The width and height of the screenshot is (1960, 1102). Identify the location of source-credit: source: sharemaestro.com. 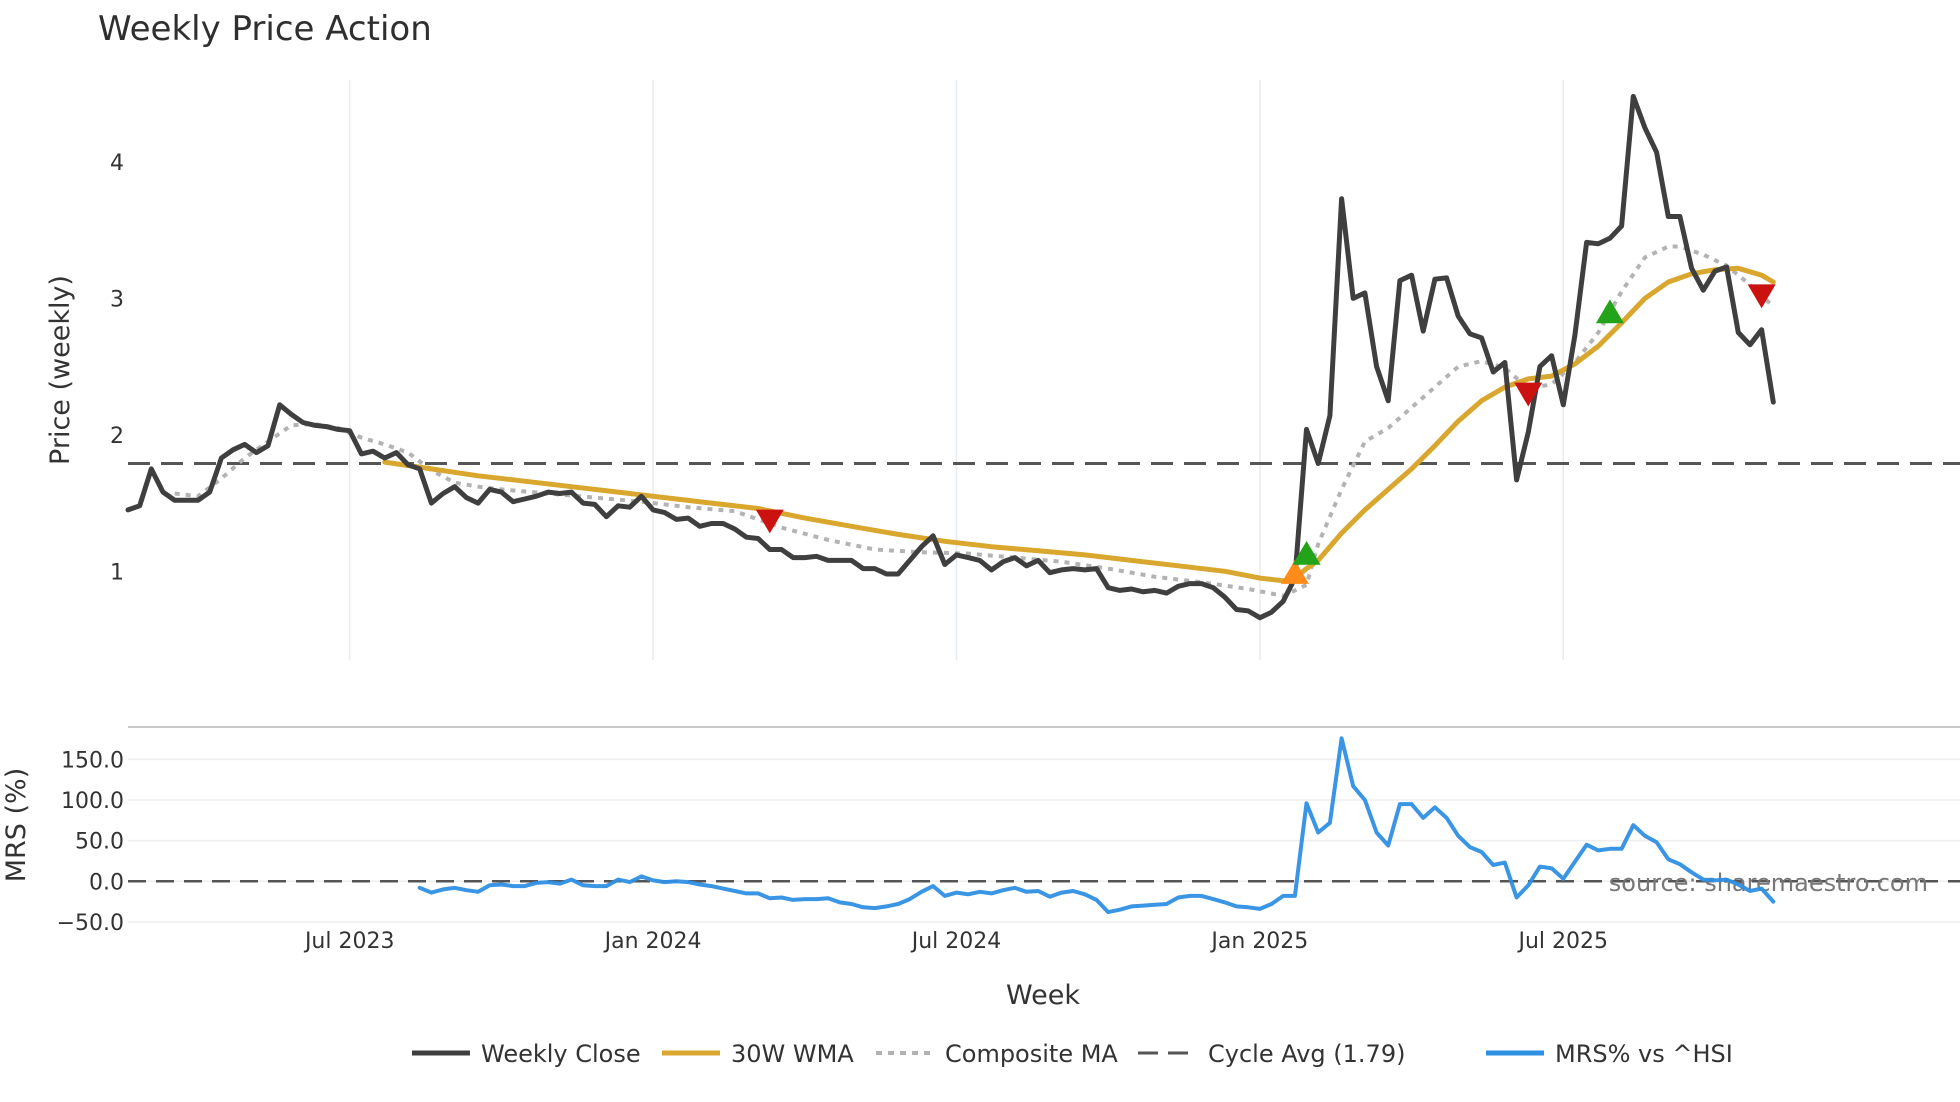
(1768, 883).